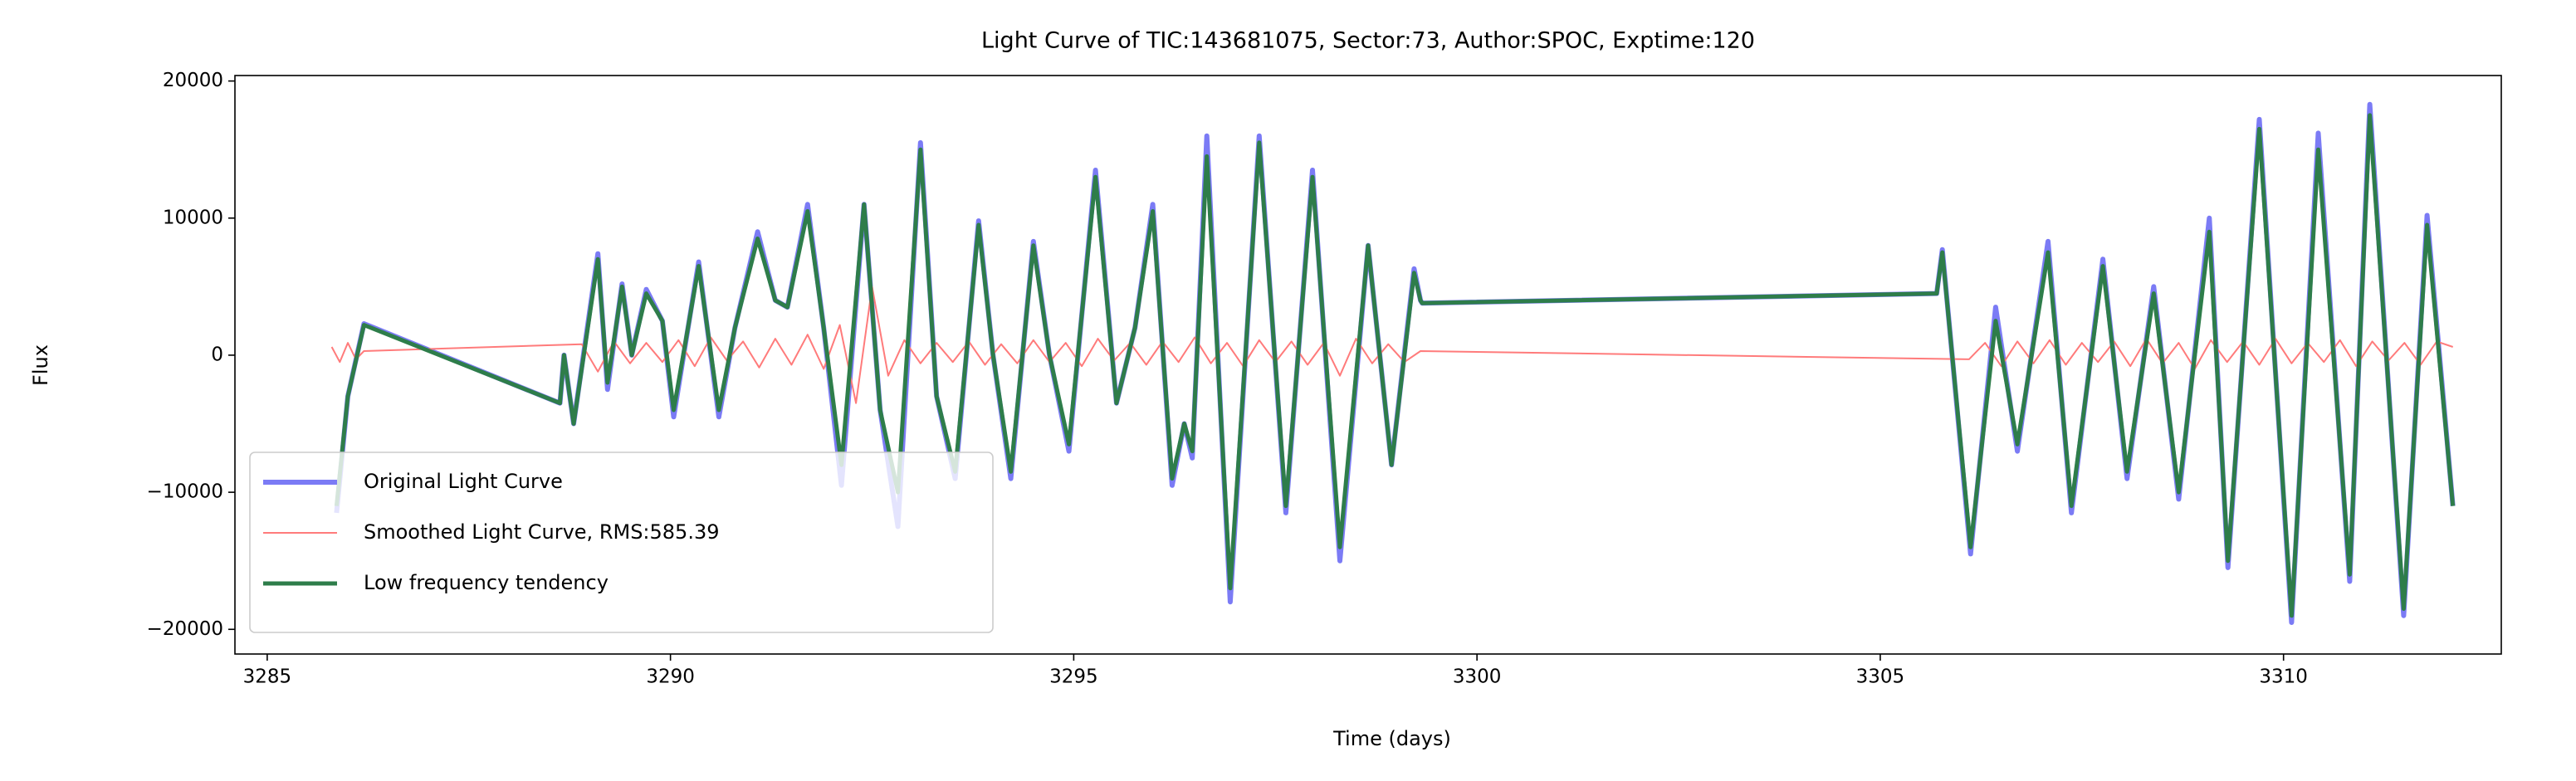 The width and height of the screenshot is (2576, 781). What do you see at coordinates (40, 365) in the screenshot?
I see `y-axis-label: Flux` at bounding box center [40, 365].